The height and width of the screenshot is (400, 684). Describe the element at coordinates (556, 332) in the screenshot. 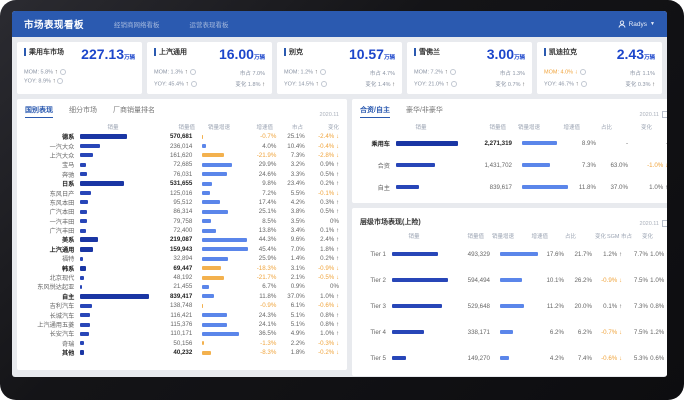

I see `growth-value: 6.2%` at that location.